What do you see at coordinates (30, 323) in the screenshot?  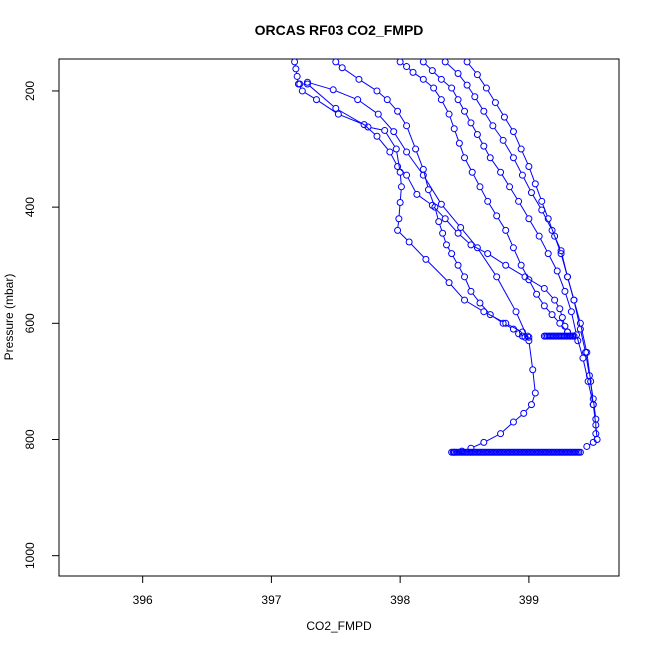 I see `y-tick-label: 600` at bounding box center [30, 323].